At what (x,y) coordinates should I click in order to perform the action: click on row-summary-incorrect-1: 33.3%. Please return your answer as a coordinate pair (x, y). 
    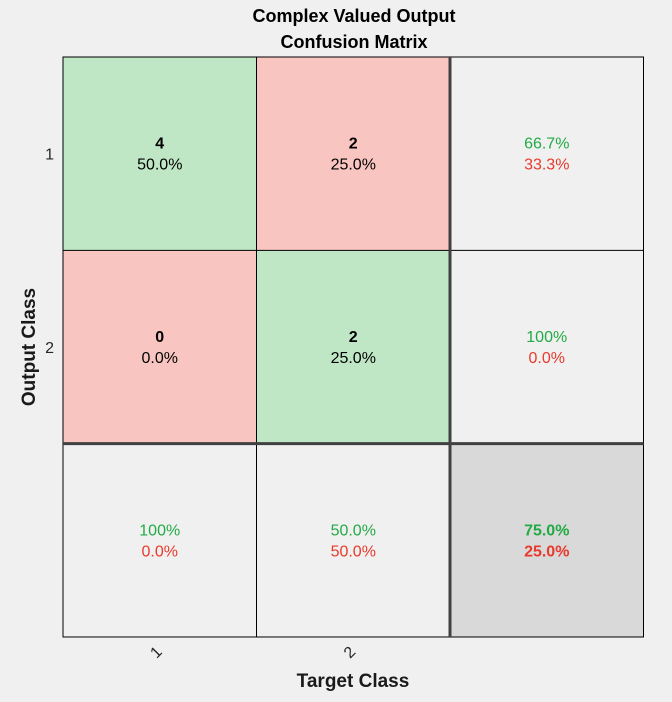
    Looking at the image, I should click on (546, 165).